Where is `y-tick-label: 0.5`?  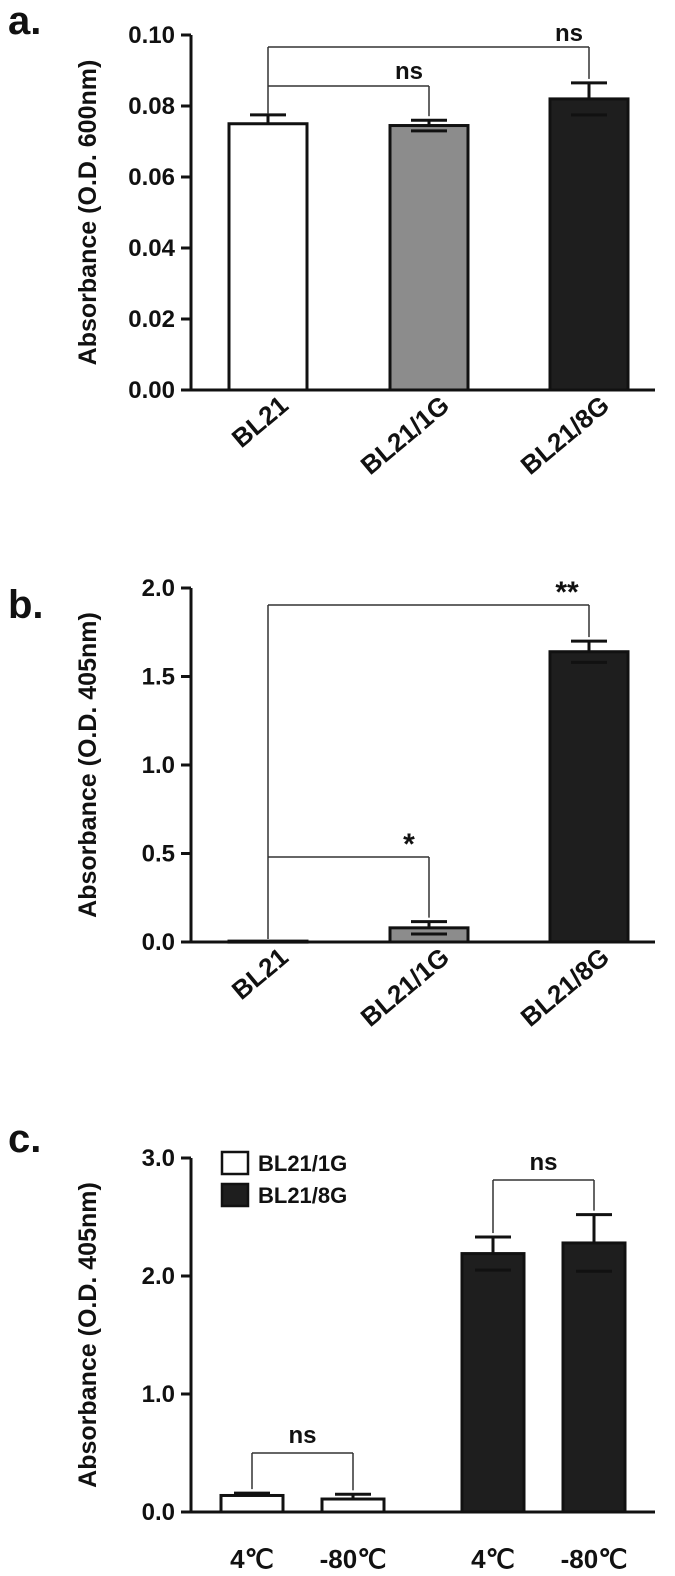 y-tick-label: 0.5 is located at coordinates (158, 854).